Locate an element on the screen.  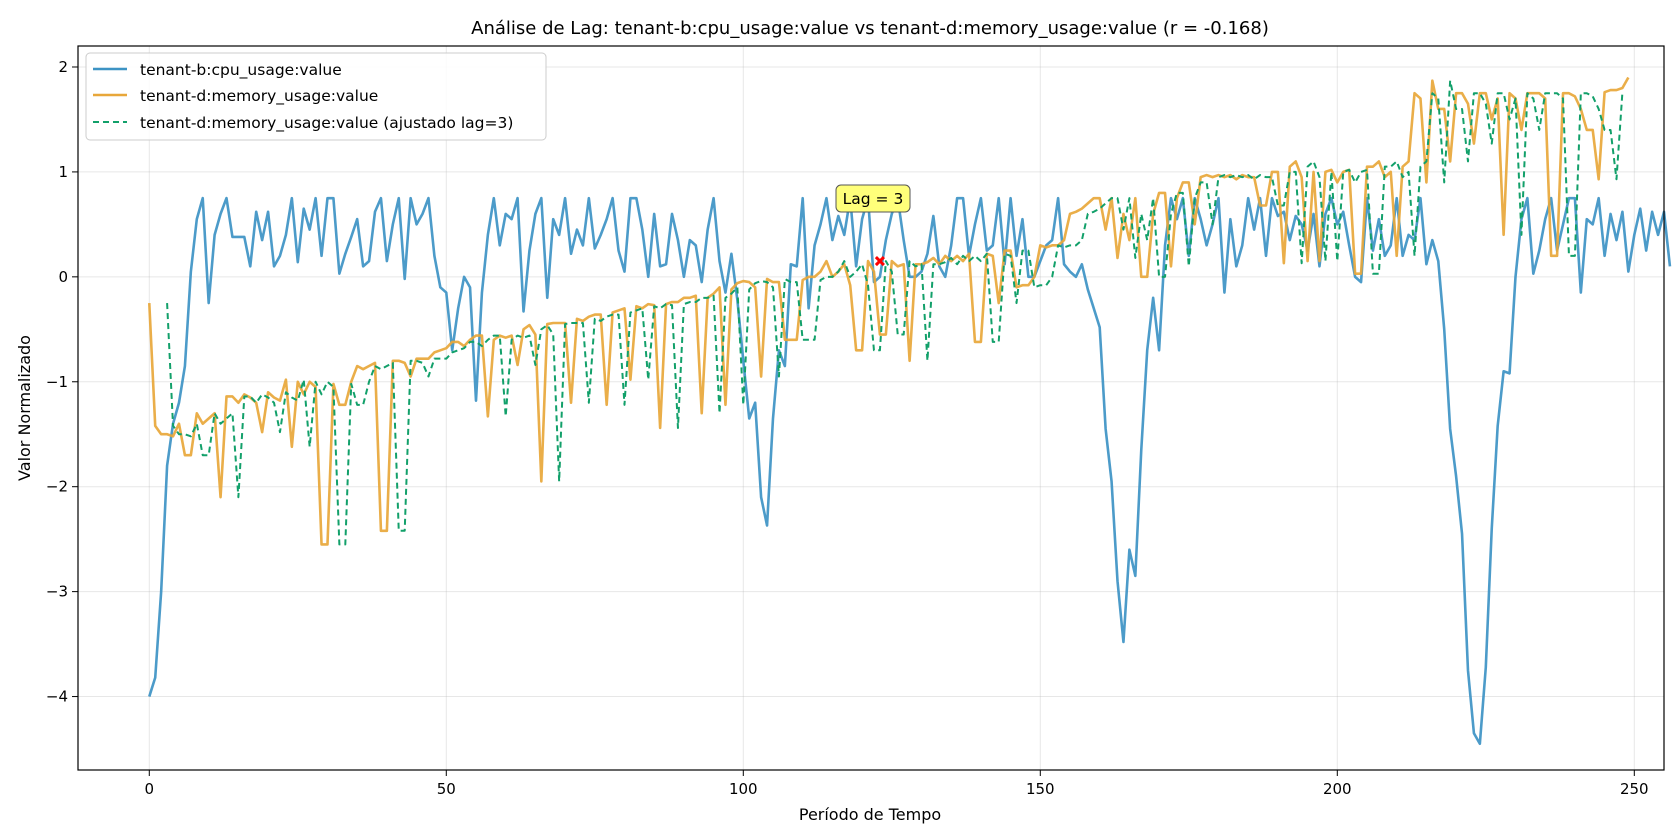
annotation-box is located at coordinates (873, 198).